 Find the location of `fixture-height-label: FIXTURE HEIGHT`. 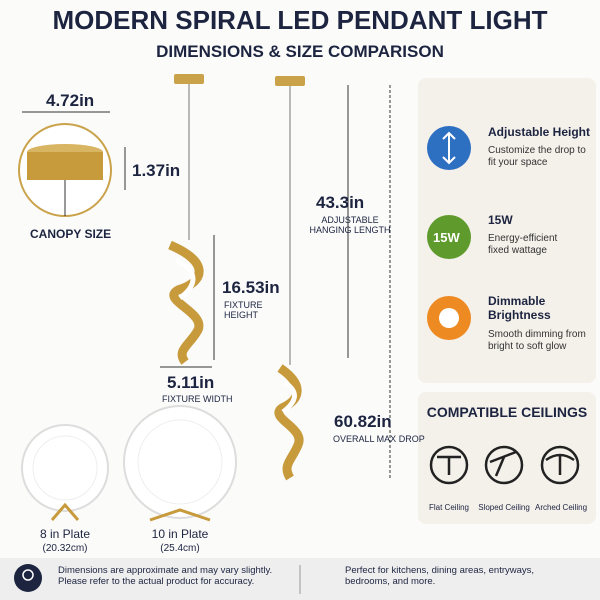

fixture-height-label: FIXTURE HEIGHT is located at coordinates (243, 310).